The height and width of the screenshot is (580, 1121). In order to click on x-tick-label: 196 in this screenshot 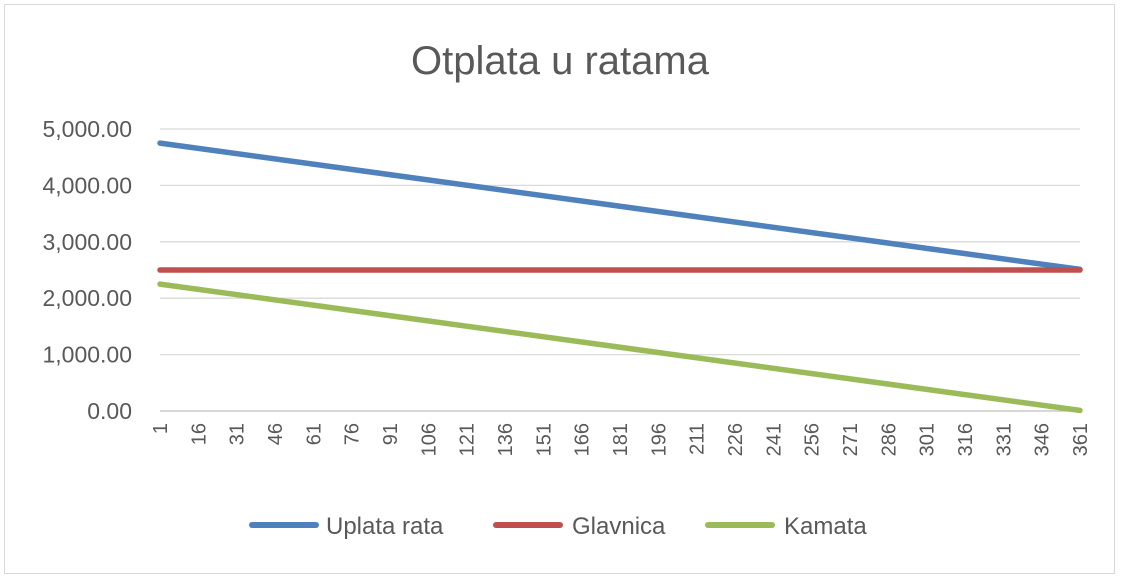, I will do `click(659, 439)`.